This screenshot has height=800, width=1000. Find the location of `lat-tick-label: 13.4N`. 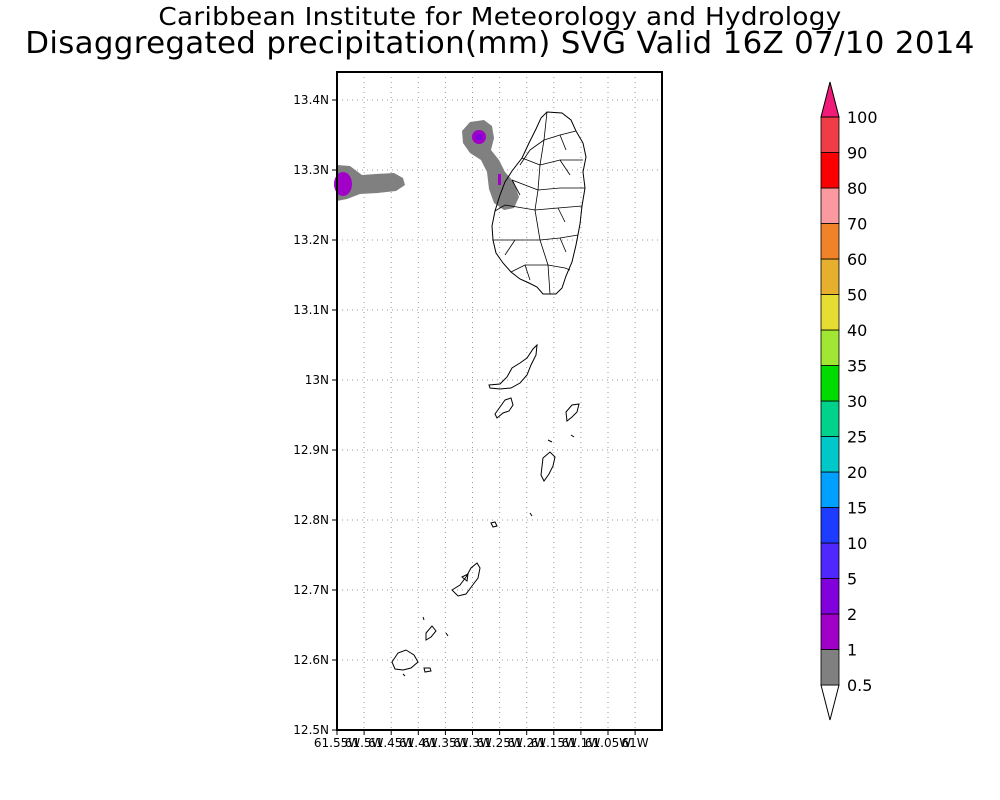

lat-tick-label: 13.4N is located at coordinates (311, 100).